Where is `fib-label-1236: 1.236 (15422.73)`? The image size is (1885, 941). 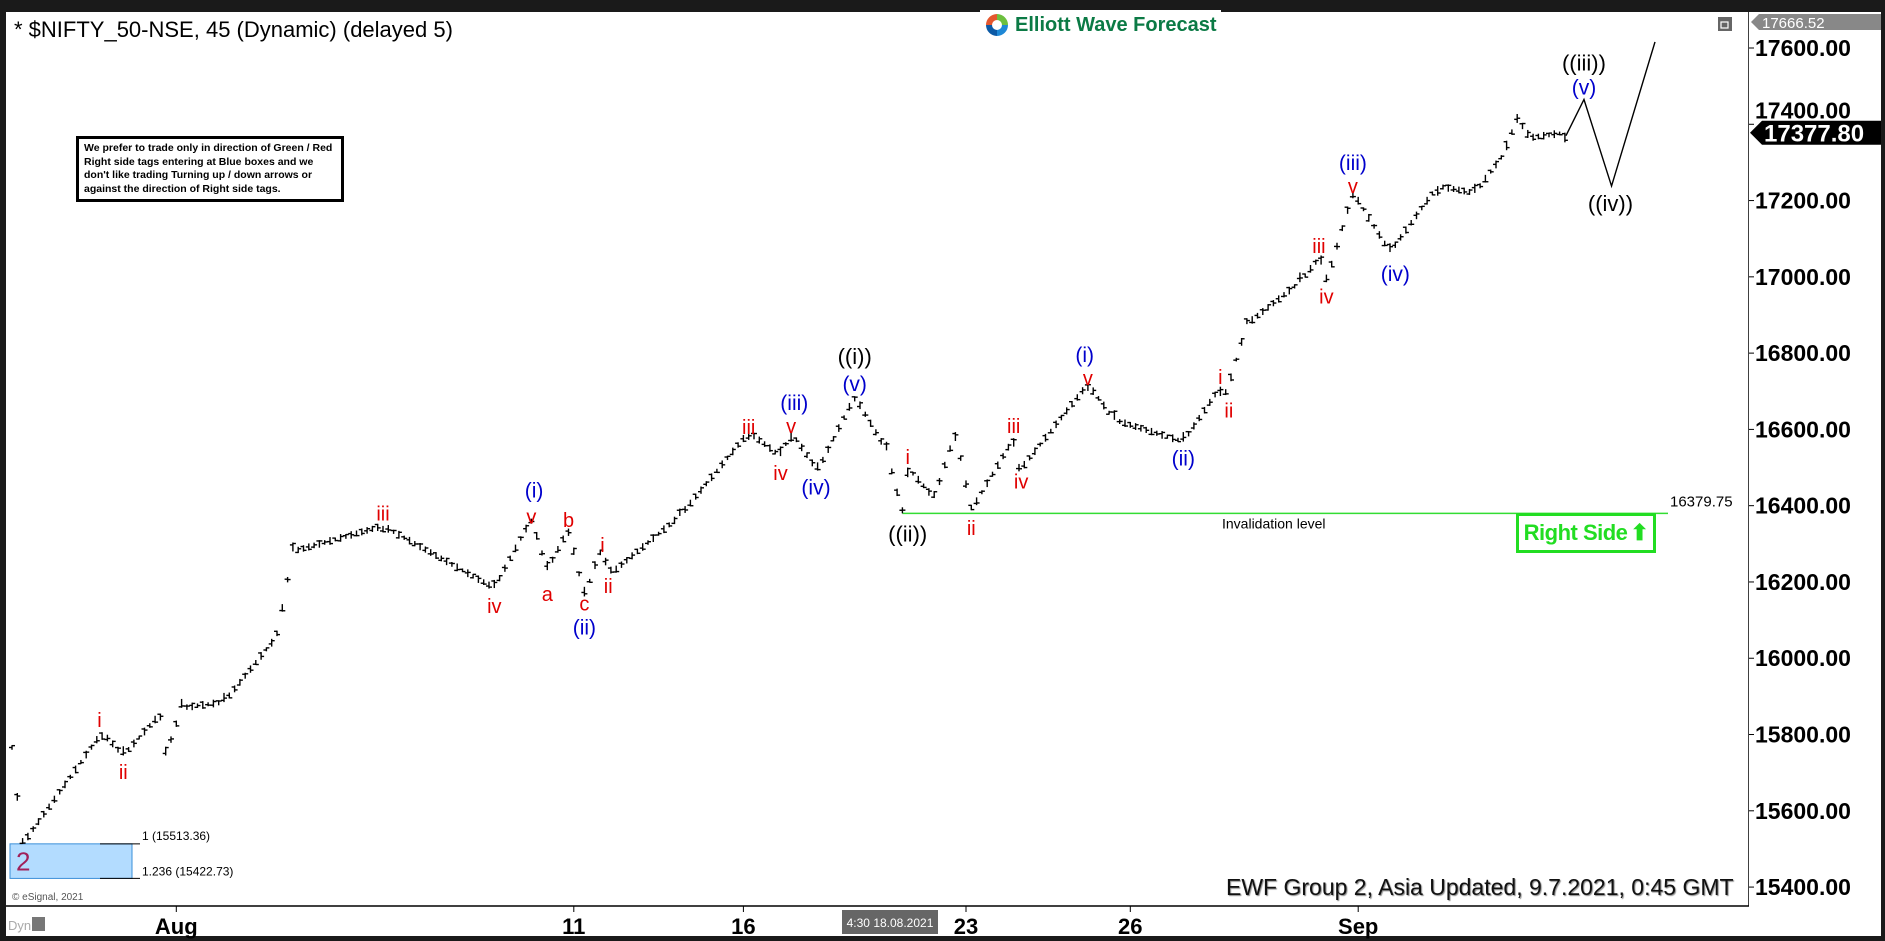
fib-label-1236: 1.236 (15422.73) is located at coordinates (187, 871).